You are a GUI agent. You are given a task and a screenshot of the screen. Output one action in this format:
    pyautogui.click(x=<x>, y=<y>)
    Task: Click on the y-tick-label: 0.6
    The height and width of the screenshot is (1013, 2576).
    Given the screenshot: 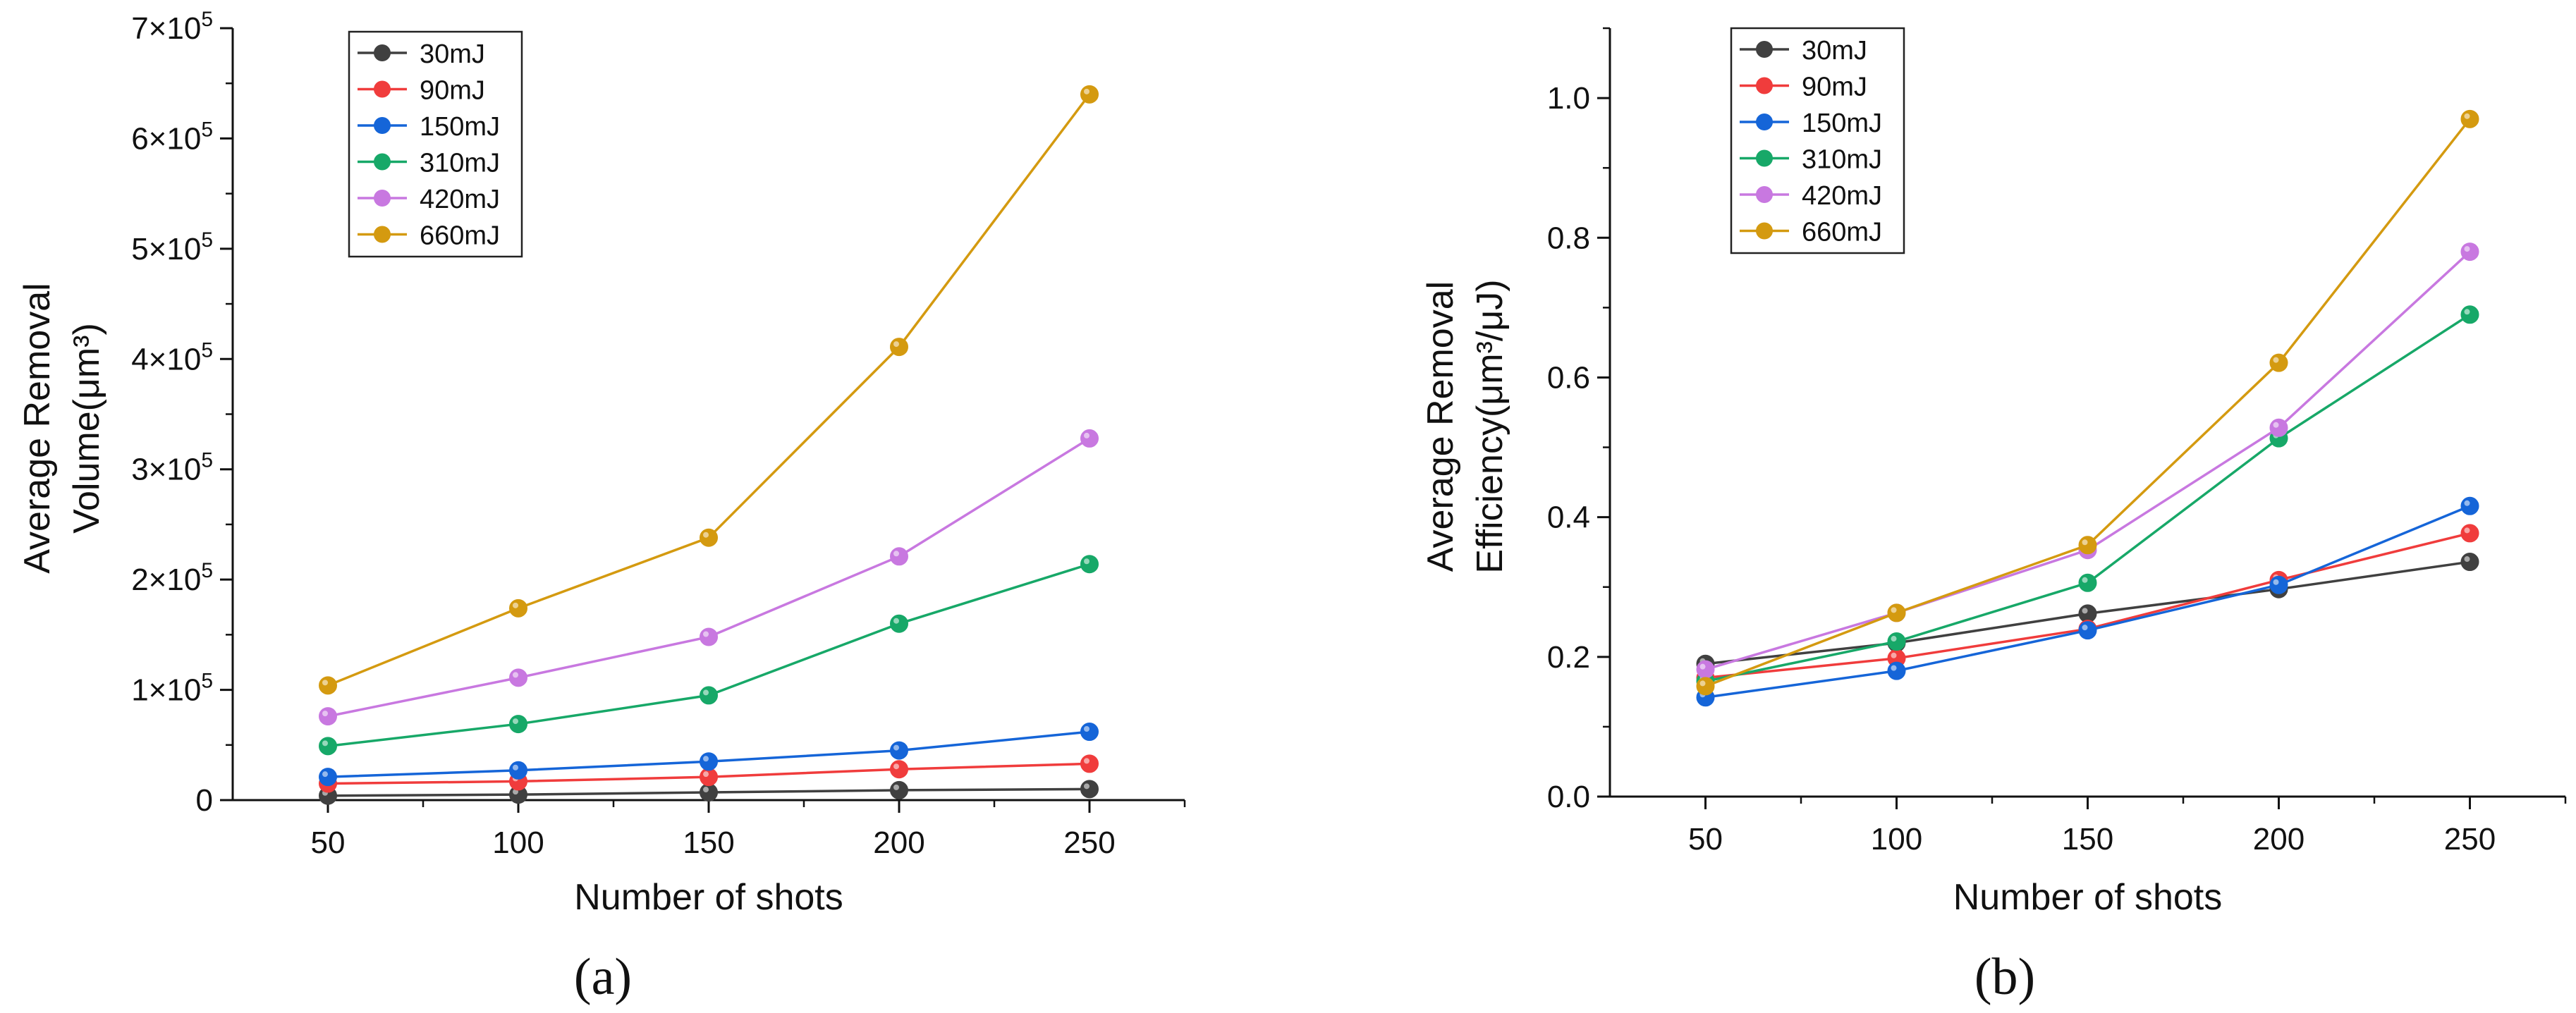 What is the action you would take?
    pyautogui.click(x=1569, y=377)
    